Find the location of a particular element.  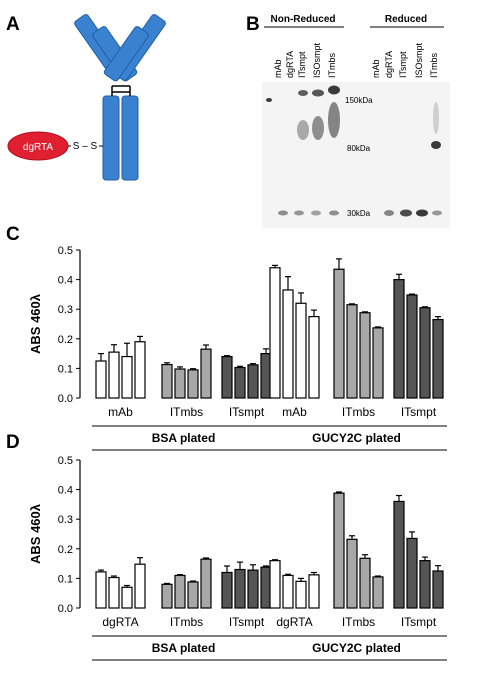

blot-group-reduced: Reduced is located at coordinates (406, 19).